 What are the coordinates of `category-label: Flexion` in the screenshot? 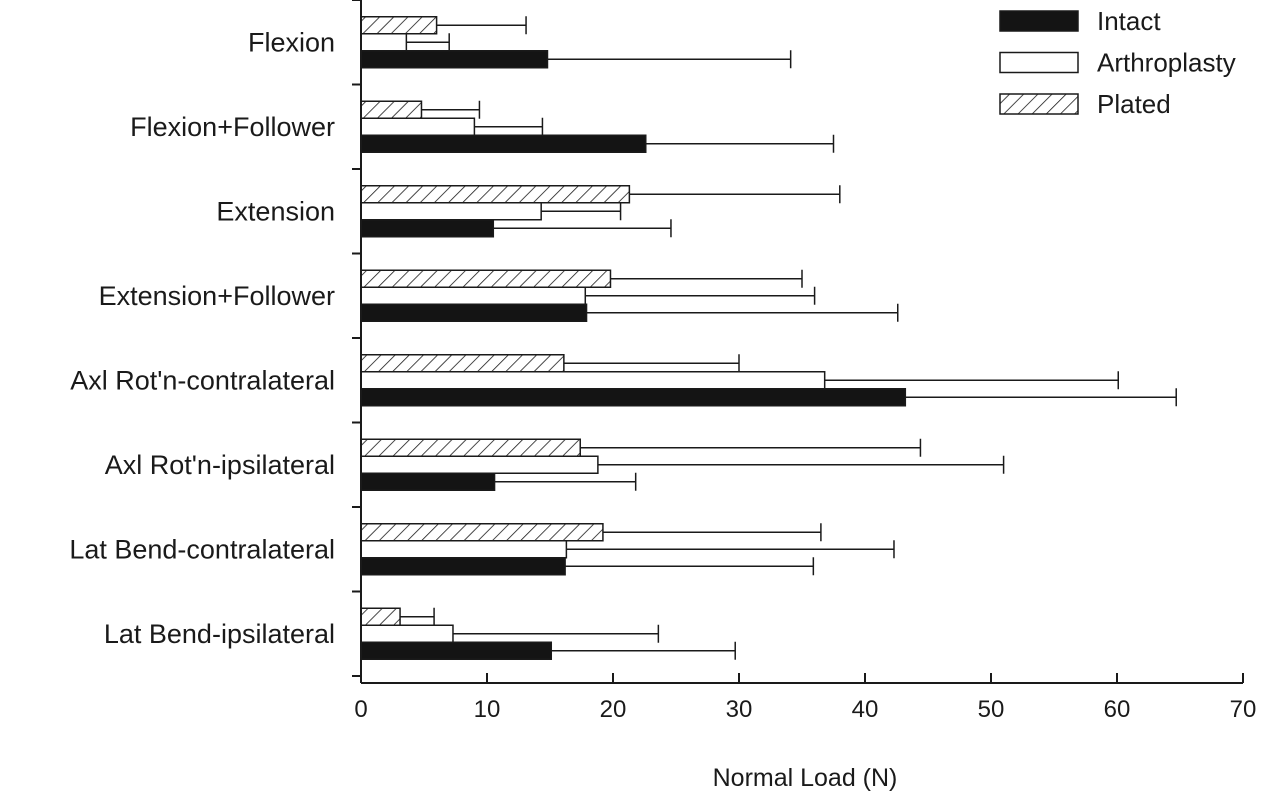 It's located at (291, 42).